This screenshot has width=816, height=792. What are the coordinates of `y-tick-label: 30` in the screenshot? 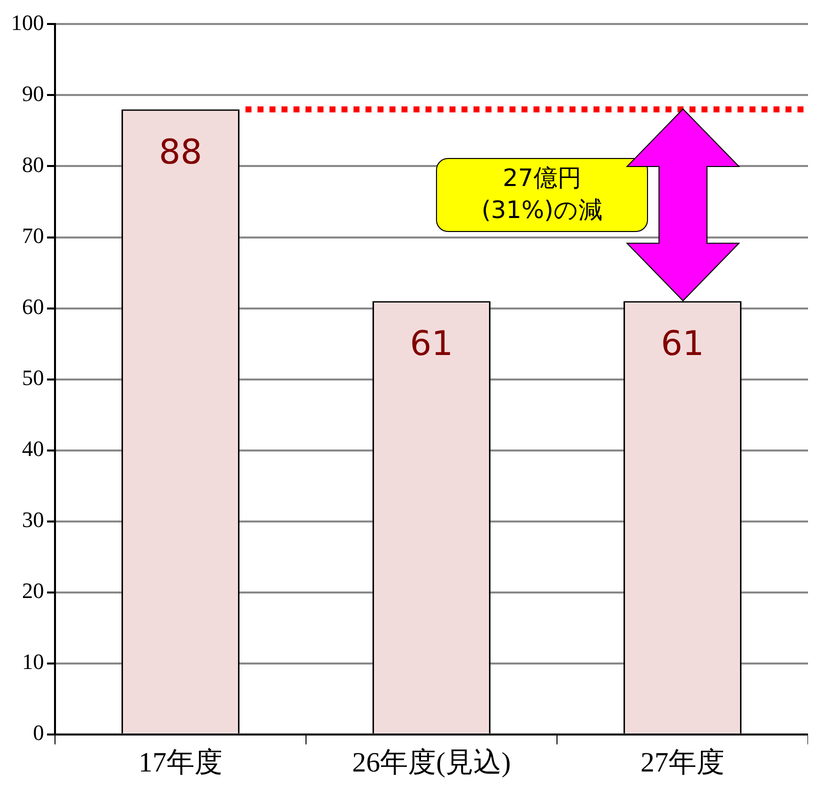 It's located at (33, 519).